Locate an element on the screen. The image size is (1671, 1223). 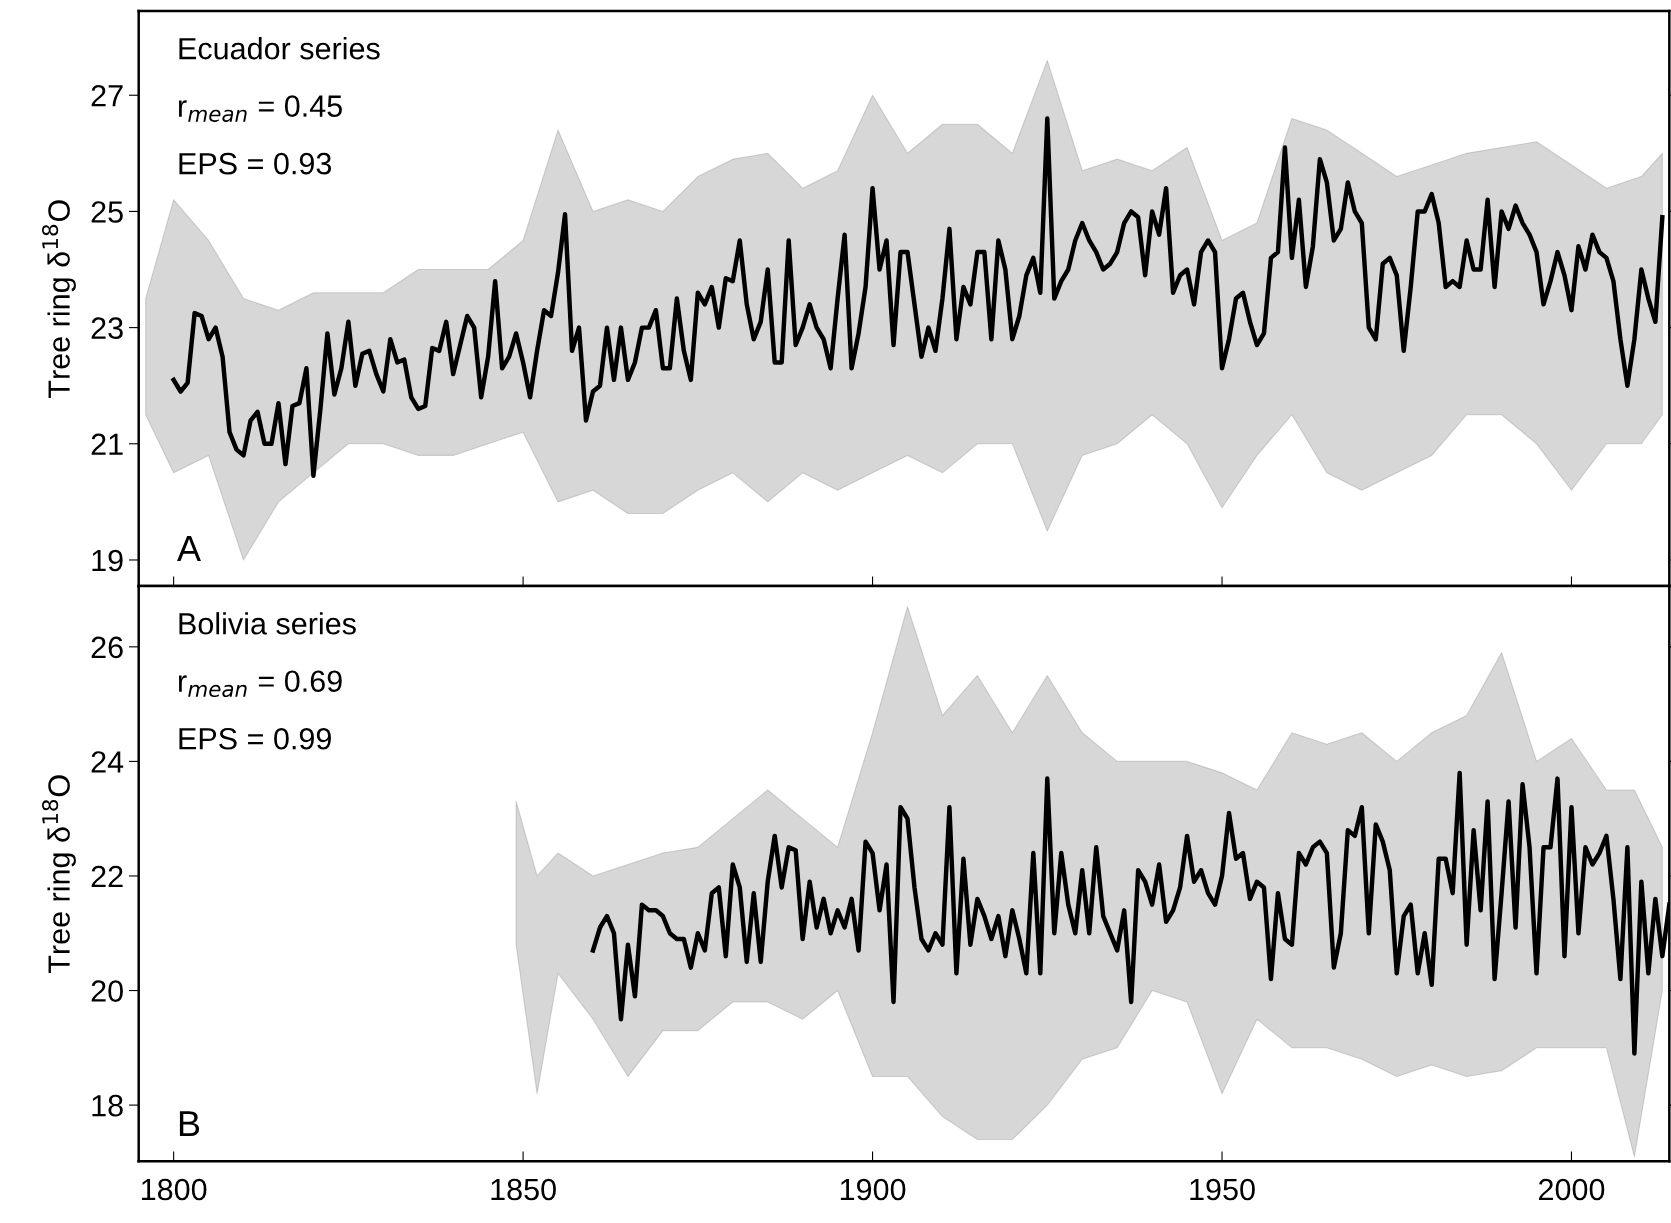
annotation: EPS = 0.93 is located at coordinates (255, 163).